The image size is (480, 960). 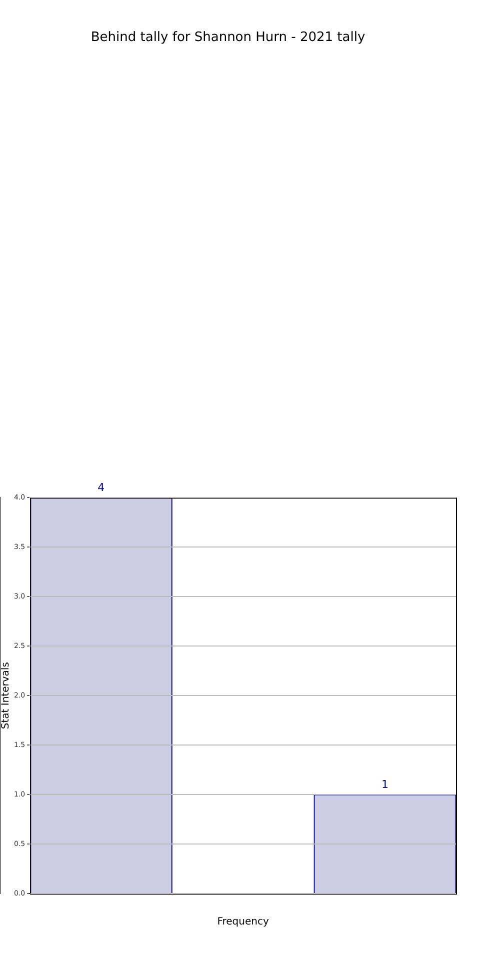 What do you see at coordinates (6, 696) in the screenshot?
I see `y-axis-title: Stat Intervals` at bounding box center [6, 696].